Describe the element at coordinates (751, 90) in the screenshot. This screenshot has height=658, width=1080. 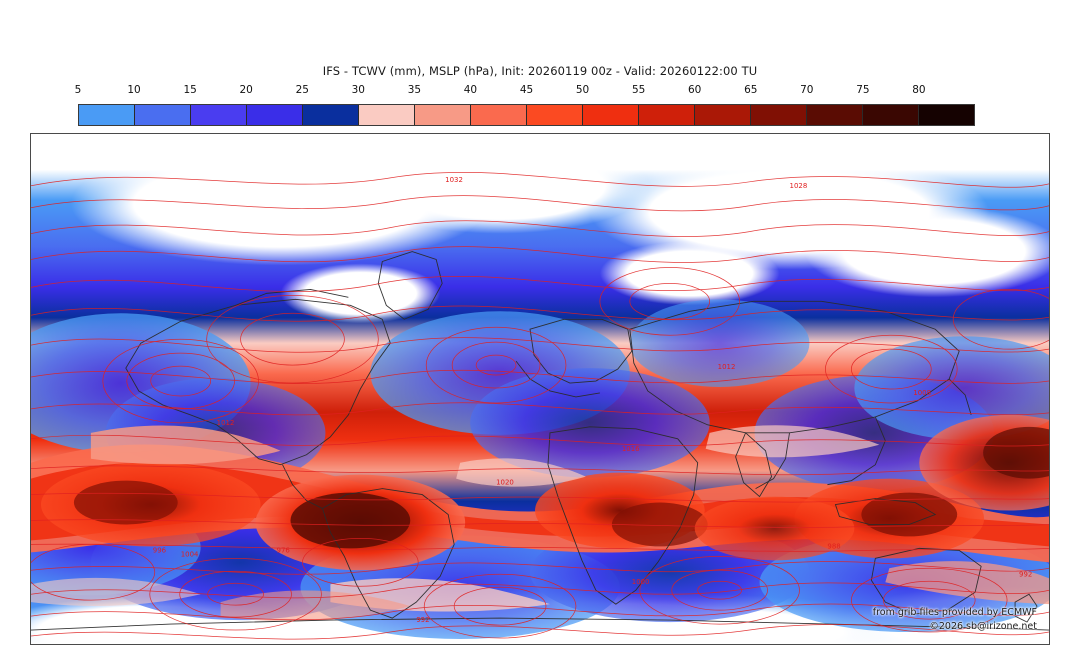
I see `colorbar-tick-65: 65` at that location.